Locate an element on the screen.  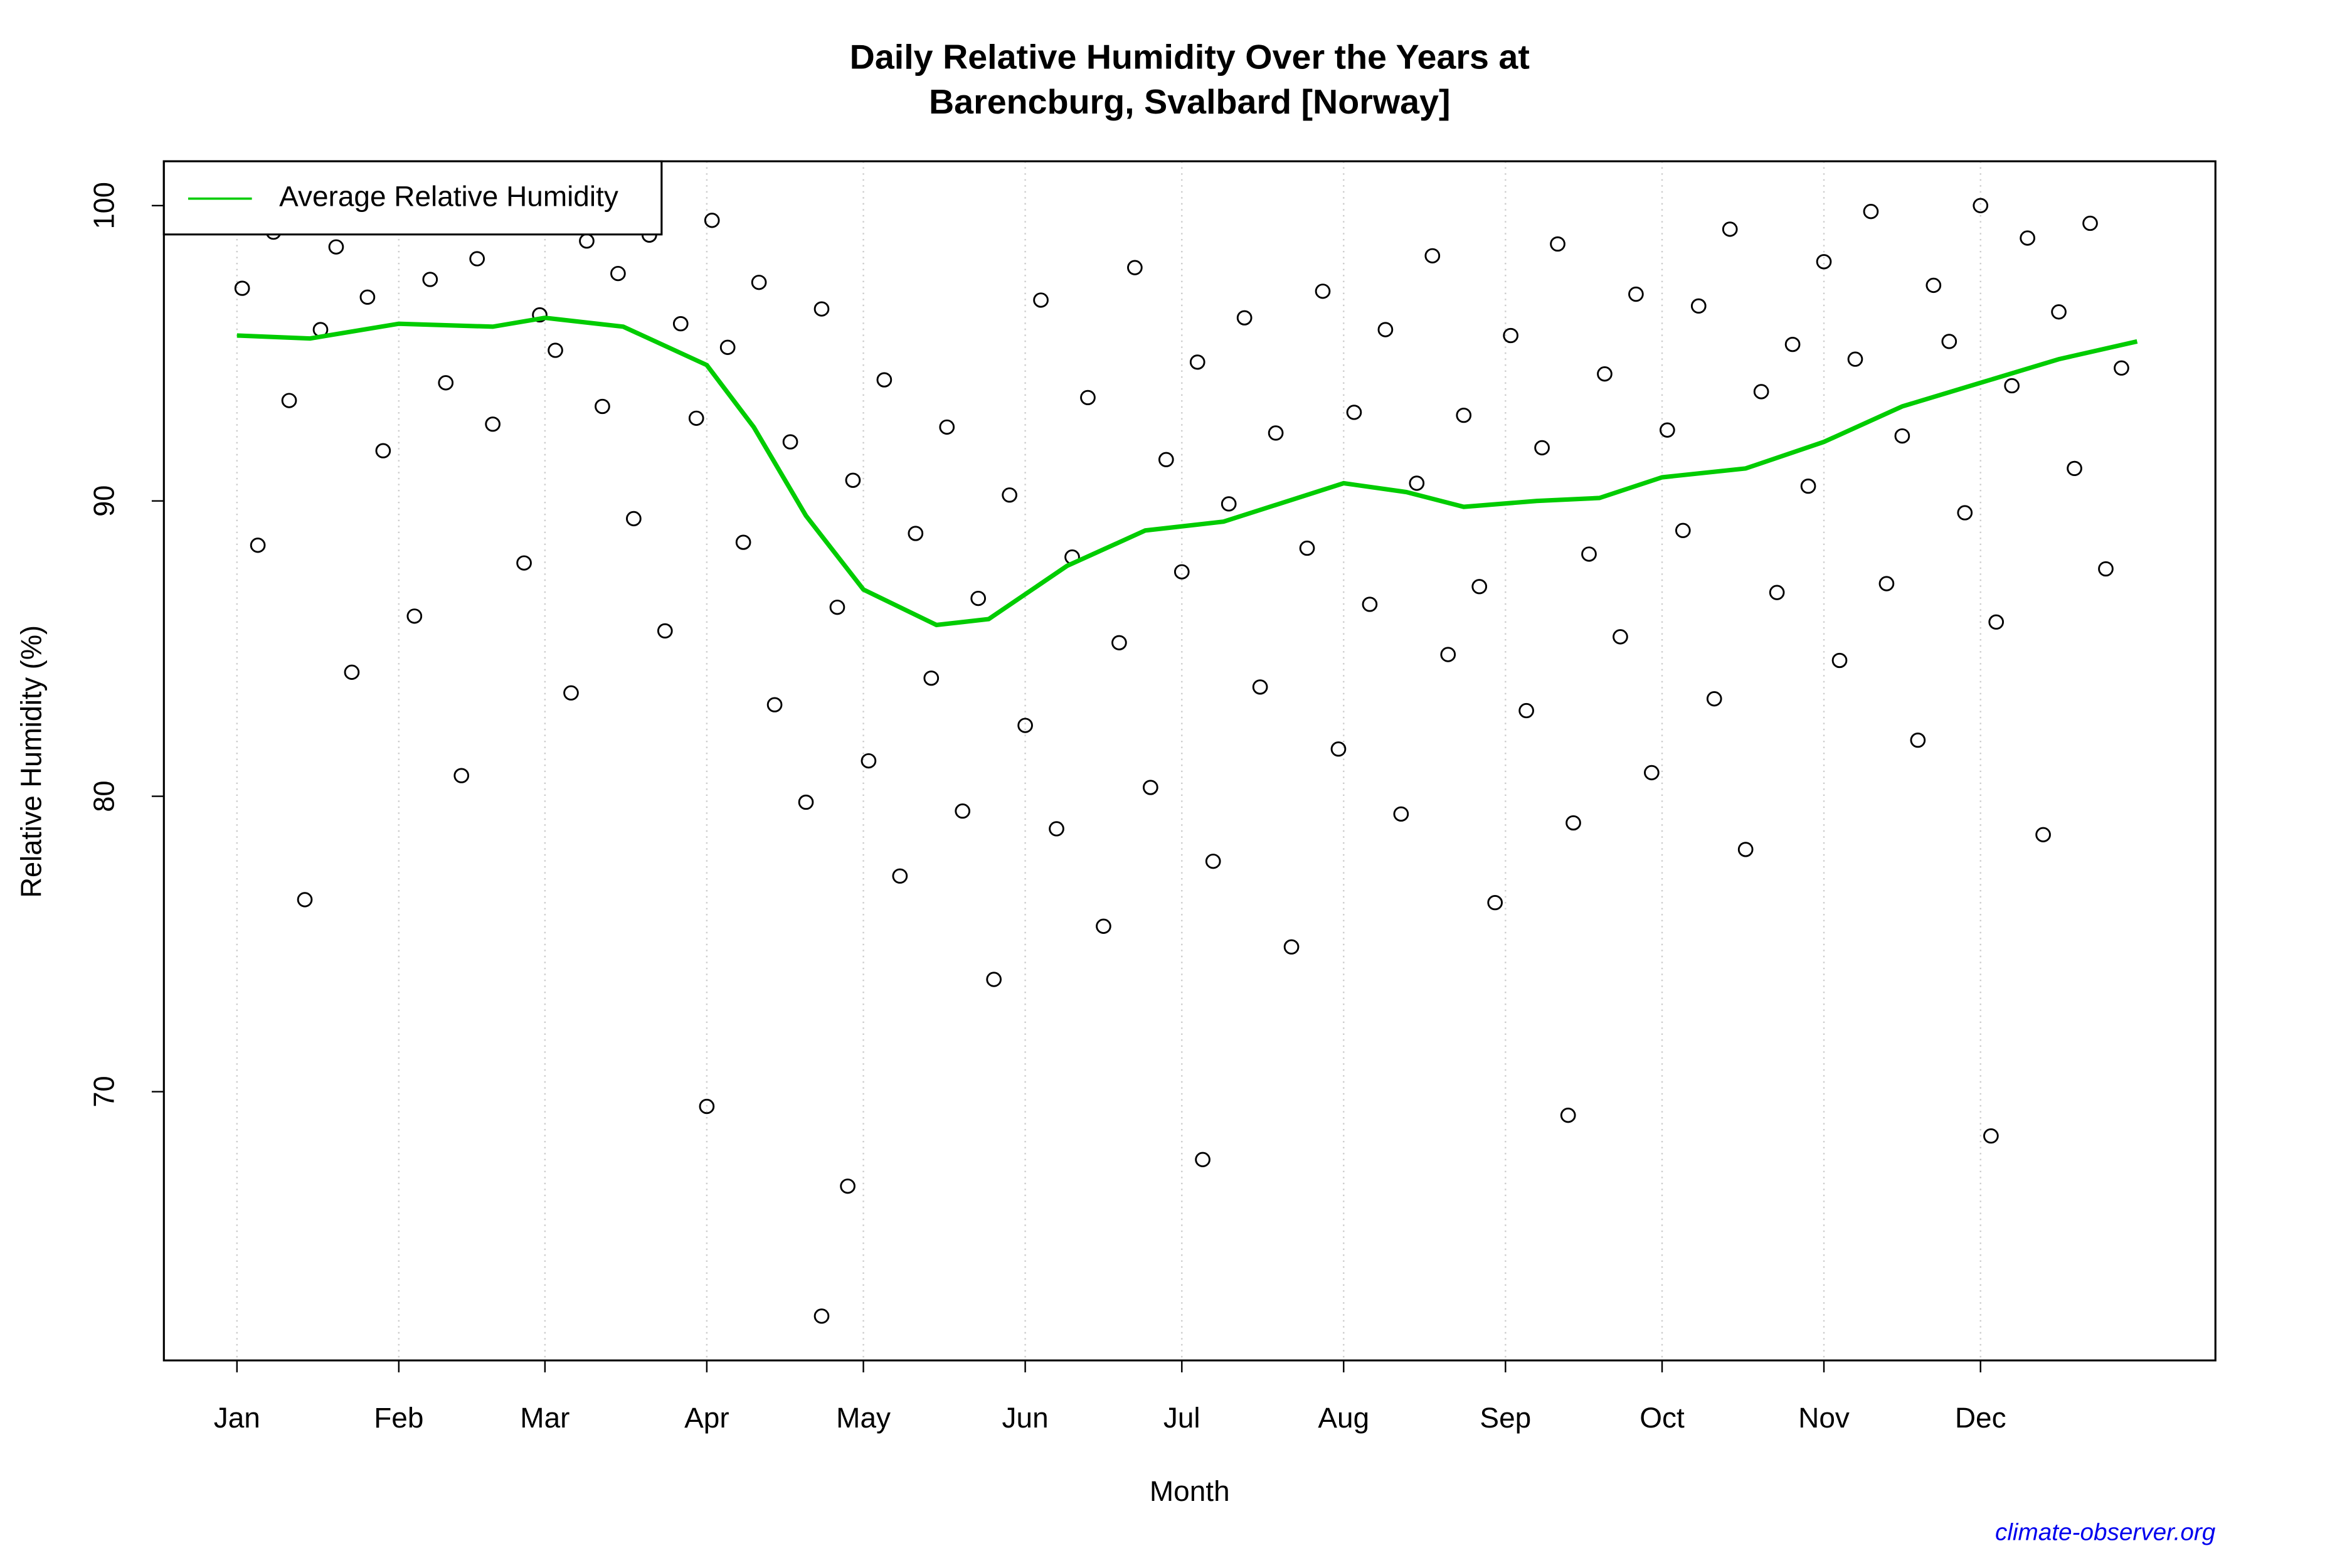
credit: climate-observer.org is located at coordinates (2105, 1532).